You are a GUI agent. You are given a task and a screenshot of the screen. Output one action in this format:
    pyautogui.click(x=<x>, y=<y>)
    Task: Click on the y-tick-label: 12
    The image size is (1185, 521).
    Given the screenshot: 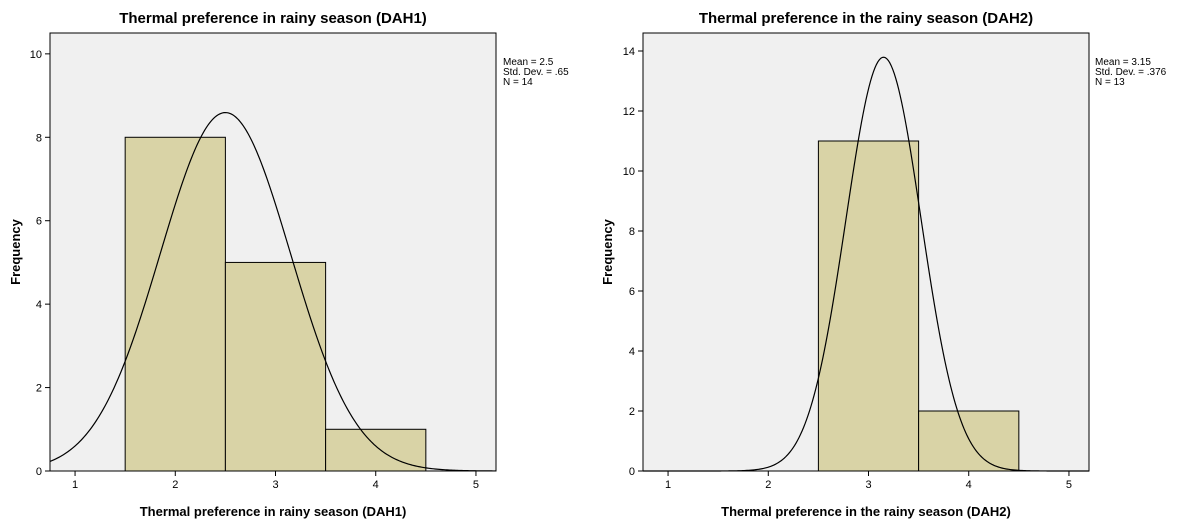 What is the action you would take?
    pyautogui.click(x=629, y=112)
    